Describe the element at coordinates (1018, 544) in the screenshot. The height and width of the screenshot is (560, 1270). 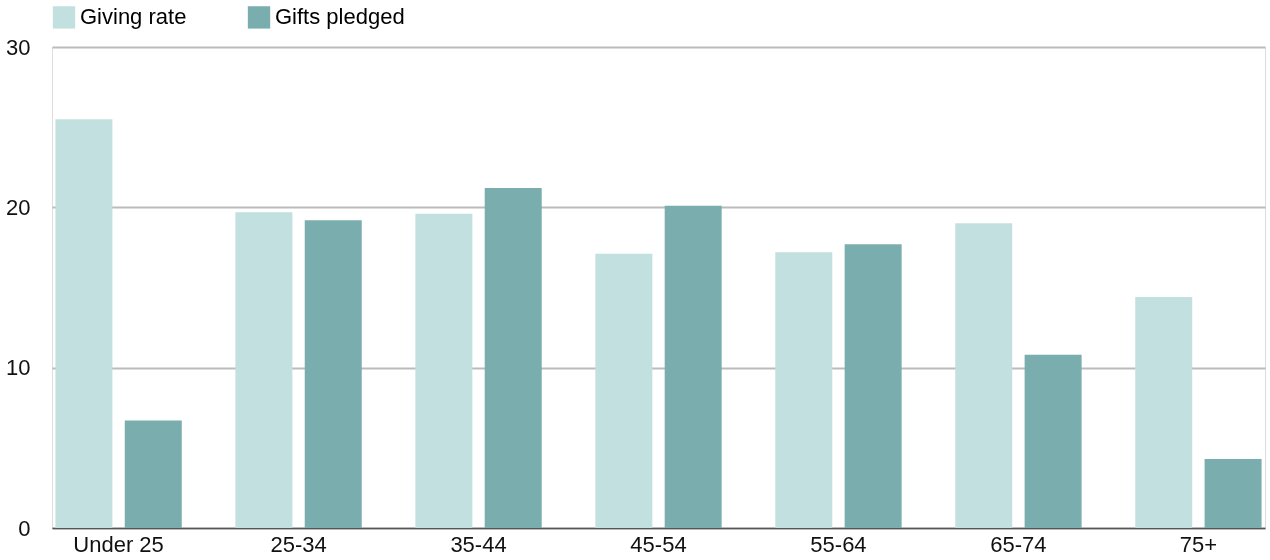
I see `x-tick-label: 65-74` at that location.